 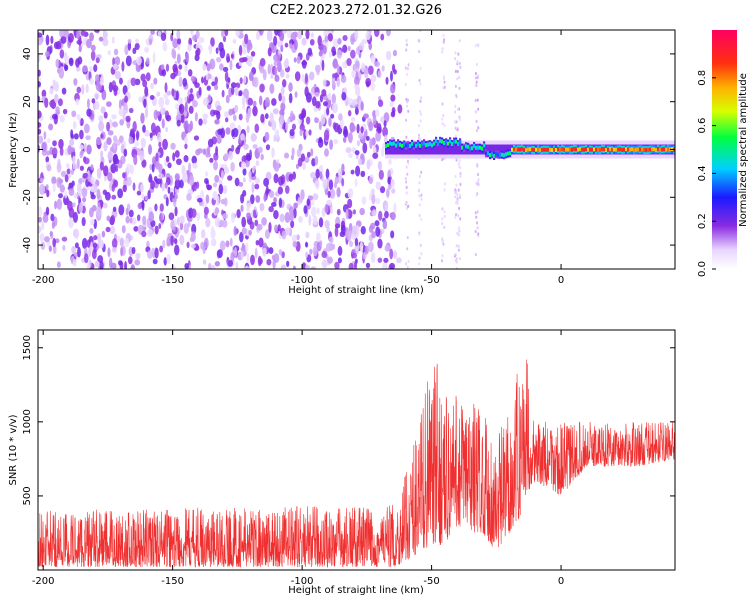 What do you see at coordinates (13, 150) in the screenshot?
I see `spectrogram-y-label: Frequency (Hz)` at bounding box center [13, 150].